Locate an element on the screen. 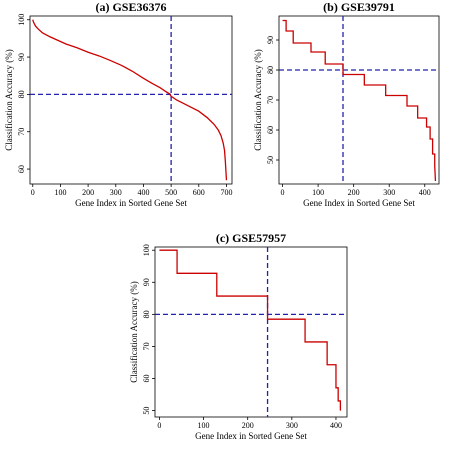 The height and width of the screenshot is (452, 474). plot-frame is located at coordinates (359, 100).